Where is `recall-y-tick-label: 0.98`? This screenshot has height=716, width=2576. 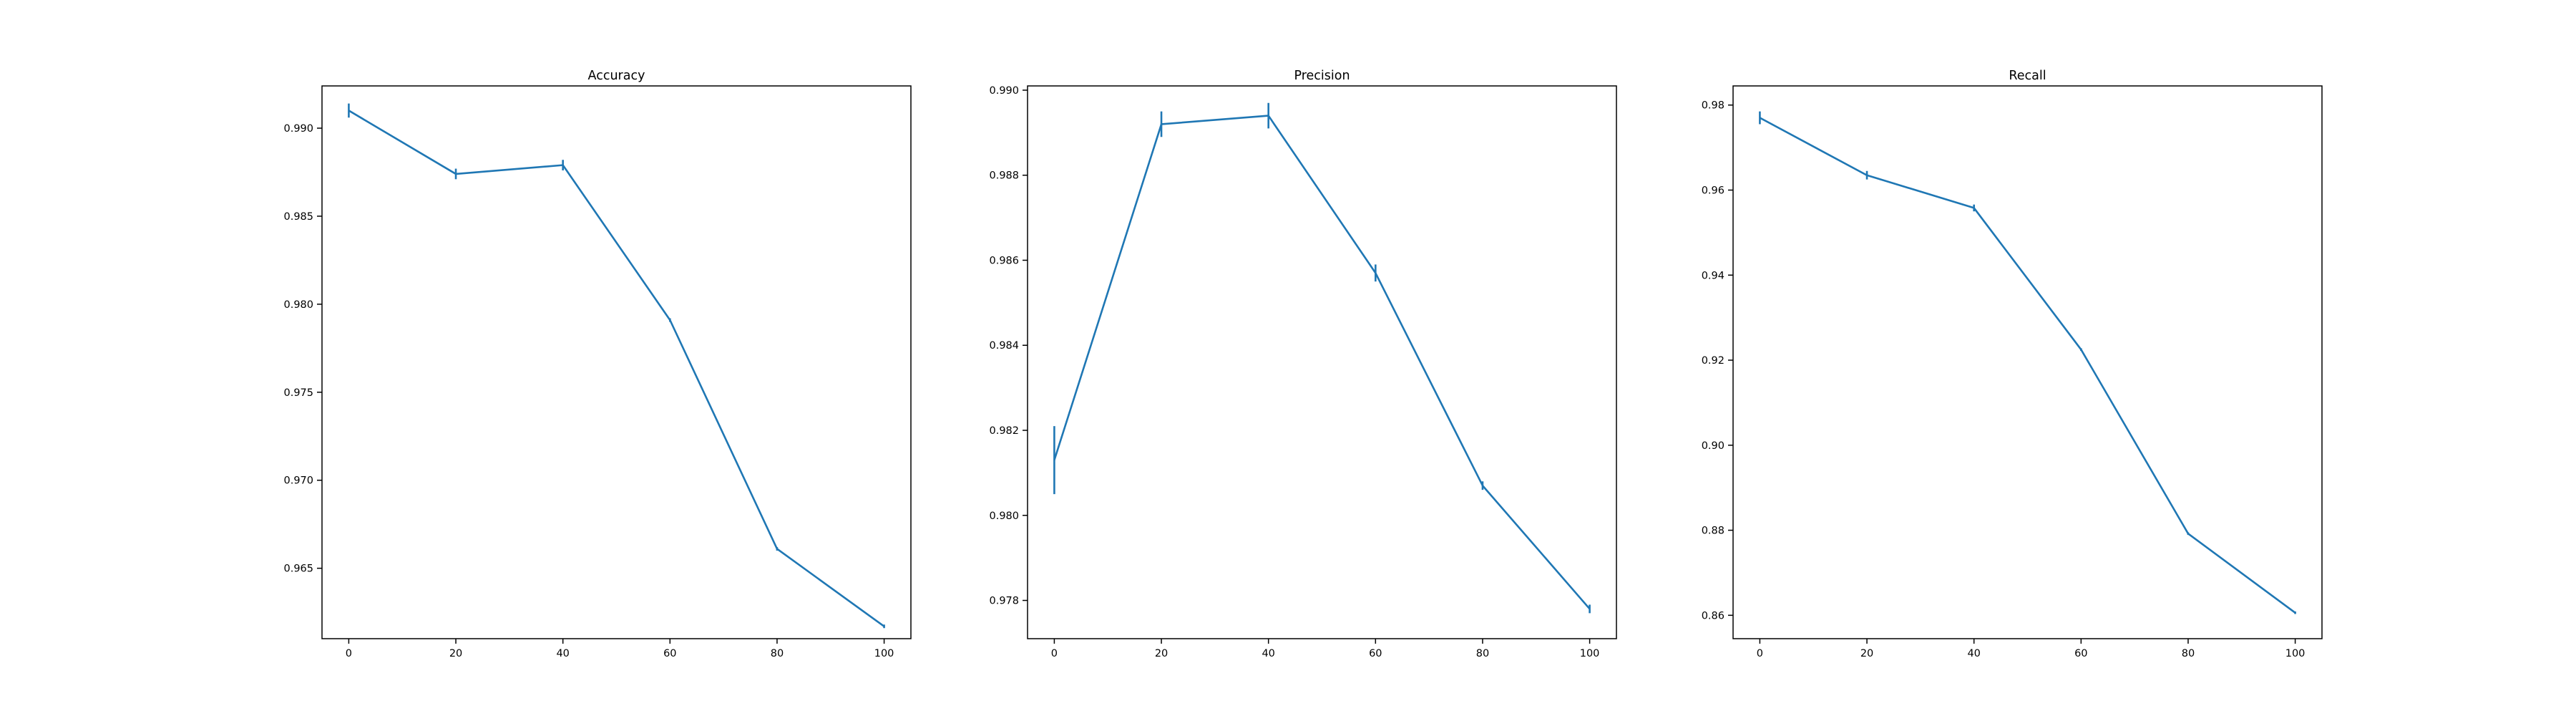
recall-y-tick-label: 0.98 is located at coordinates (1713, 106).